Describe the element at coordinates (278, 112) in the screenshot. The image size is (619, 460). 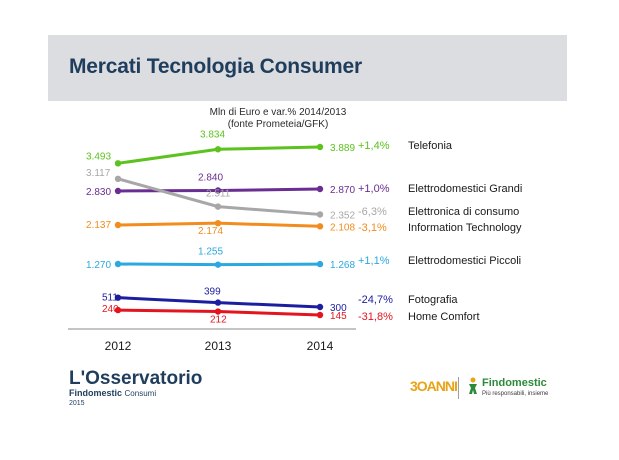
I see `chart-subtitle-line1: Mln di Euro e var.% 2014/2013` at that location.